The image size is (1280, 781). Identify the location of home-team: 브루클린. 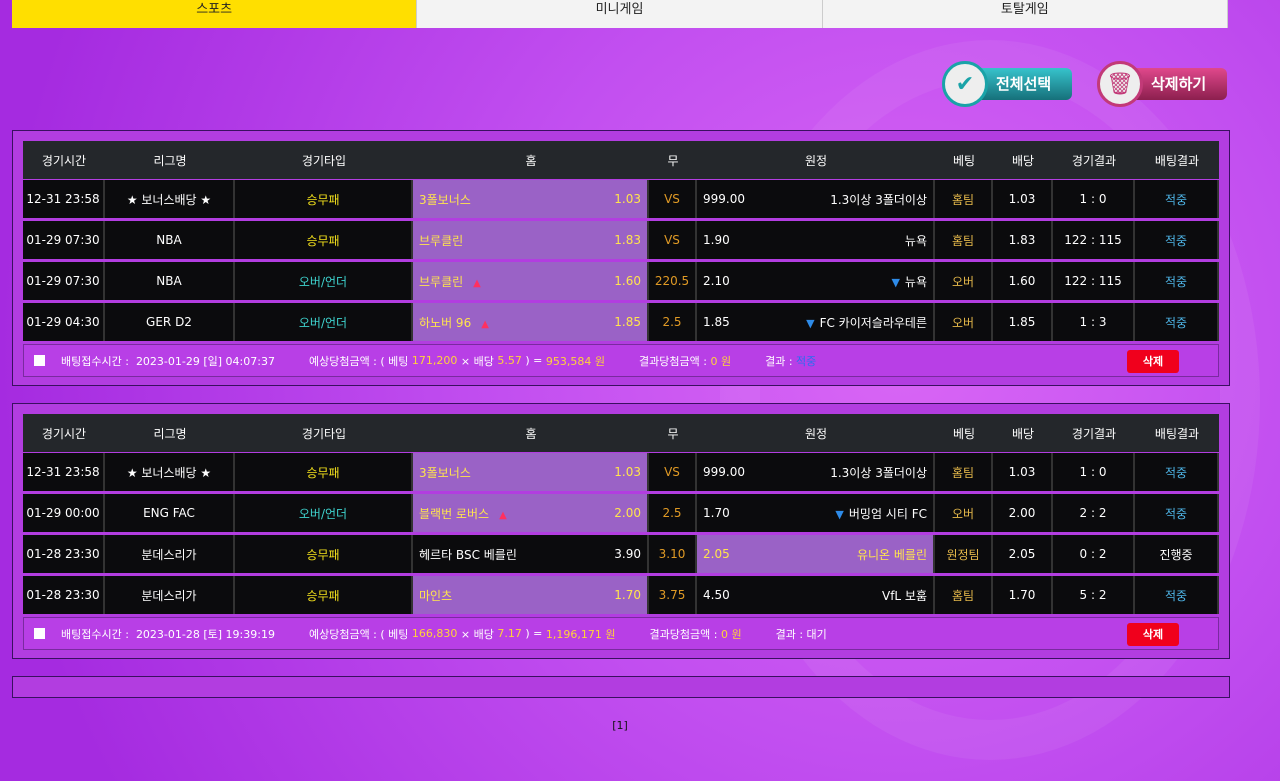
(441, 240).